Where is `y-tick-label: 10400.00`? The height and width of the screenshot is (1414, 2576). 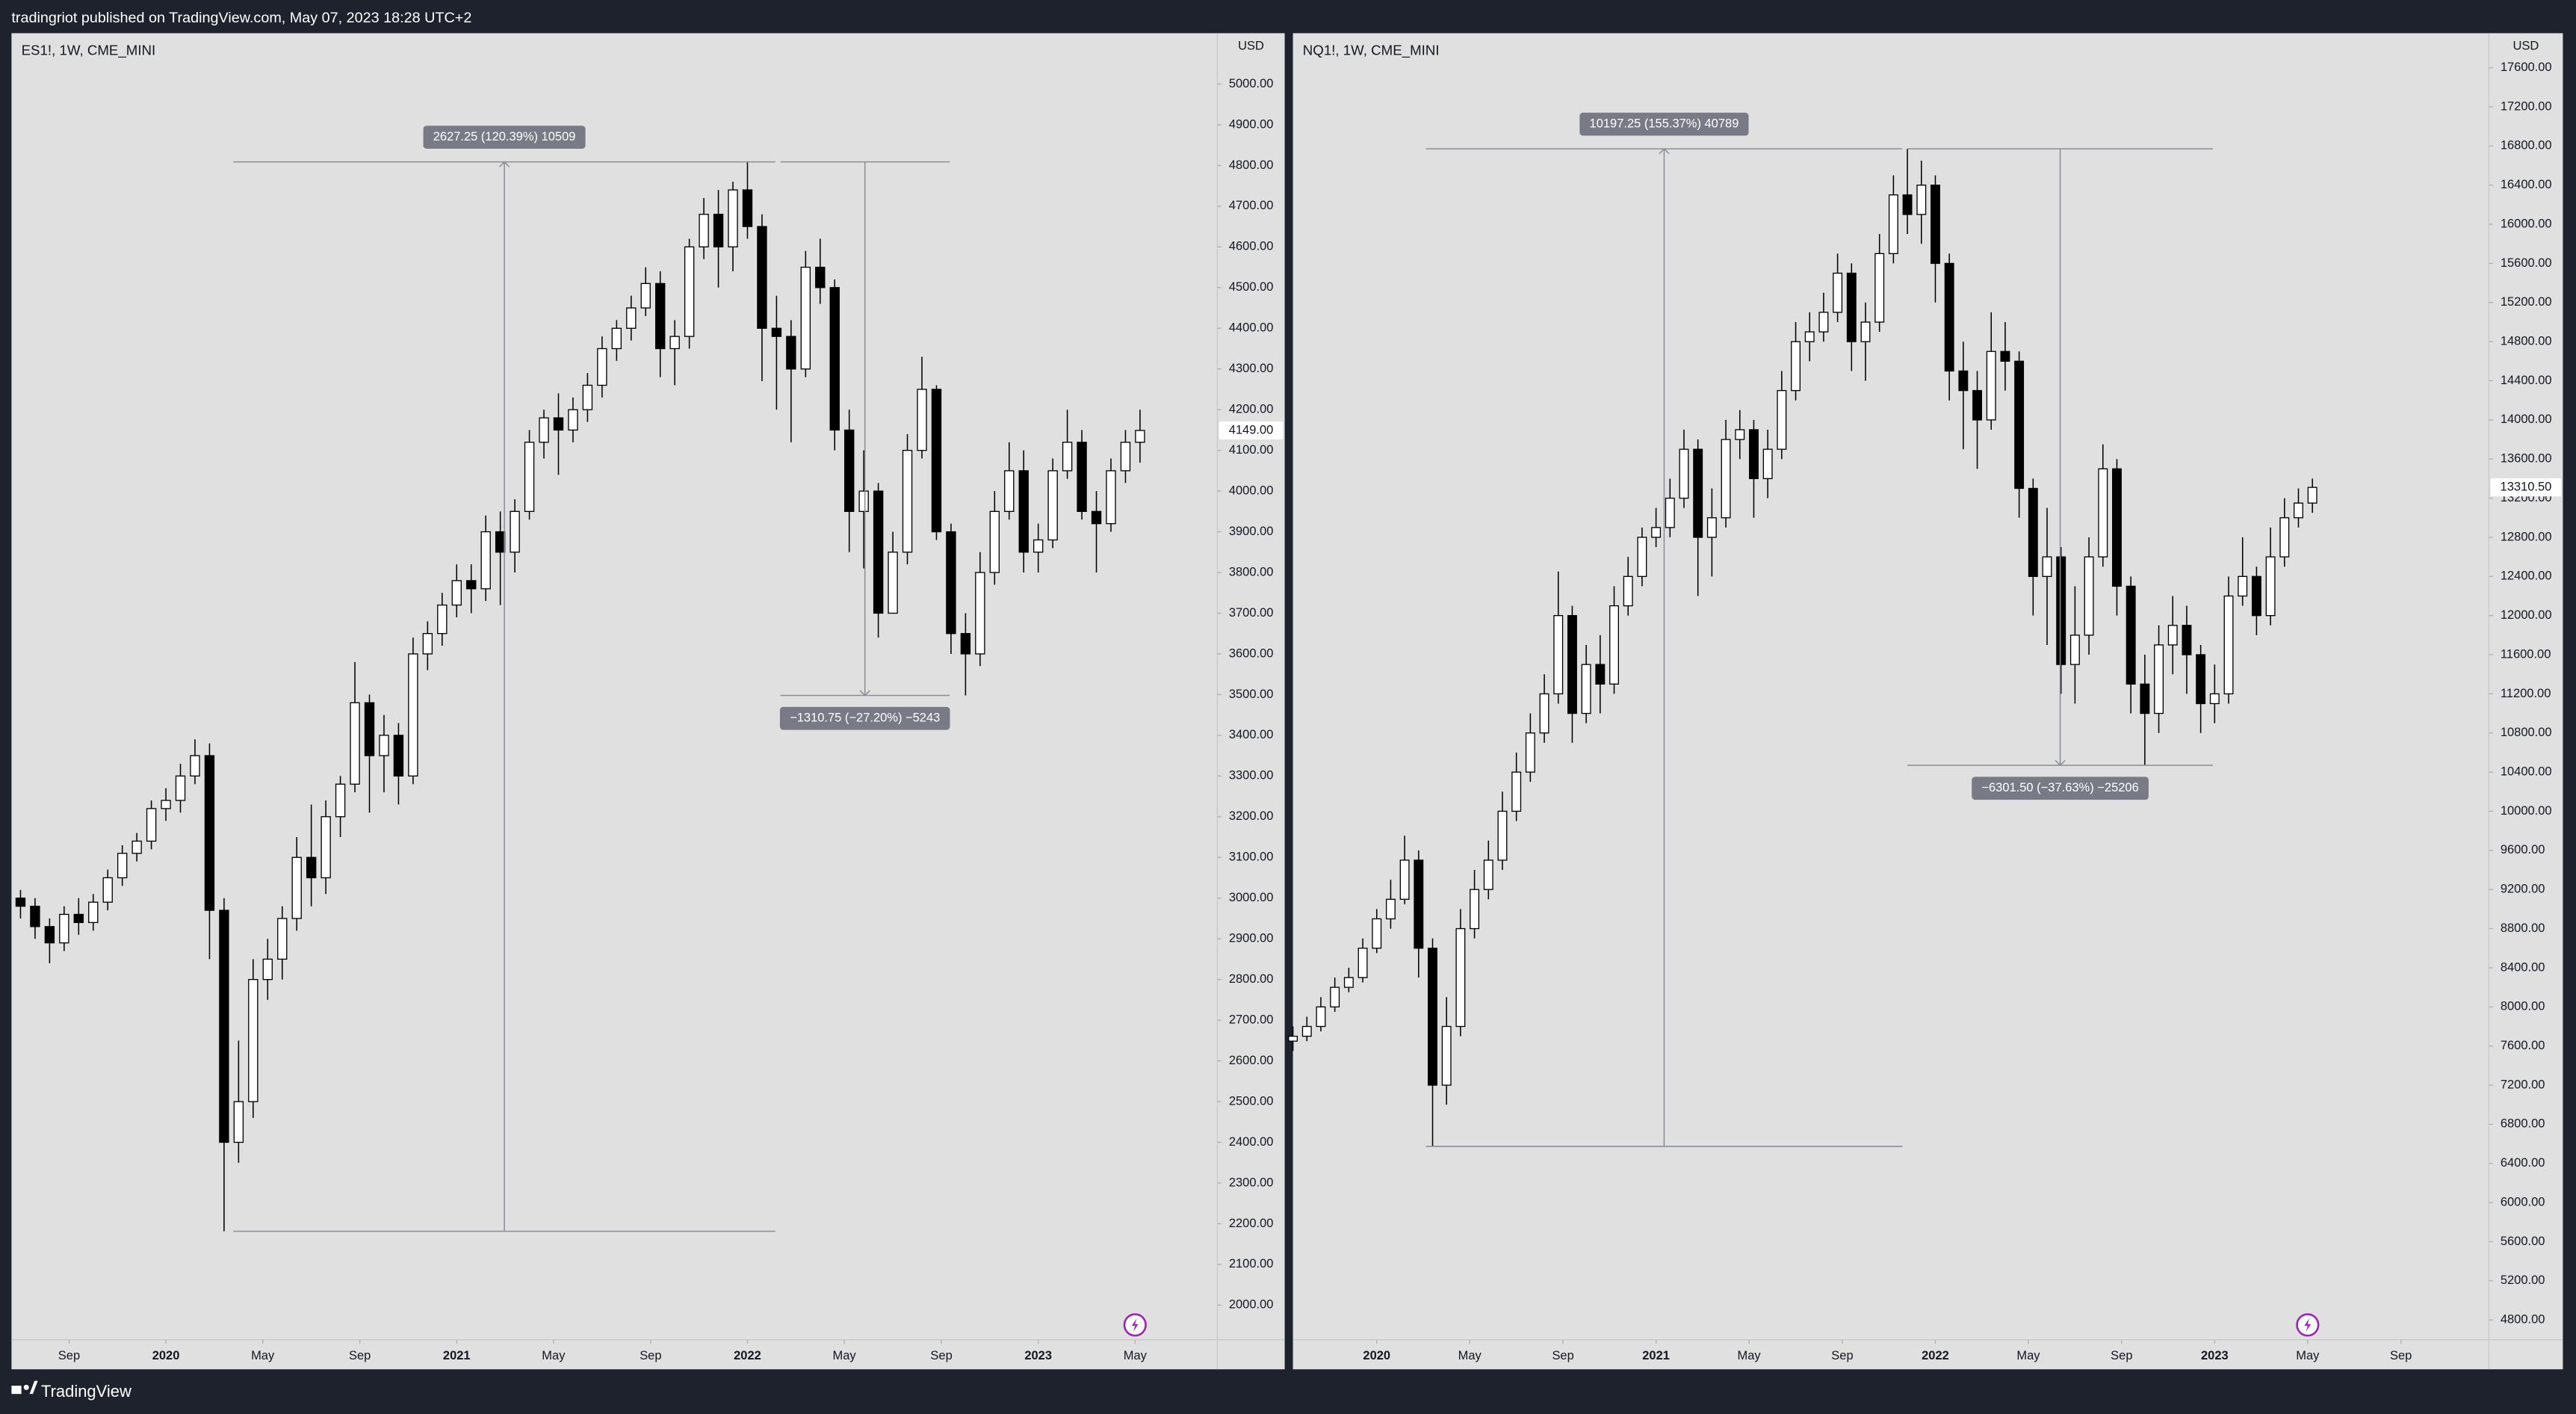
y-tick-label: 10400.00 is located at coordinates (2526, 771).